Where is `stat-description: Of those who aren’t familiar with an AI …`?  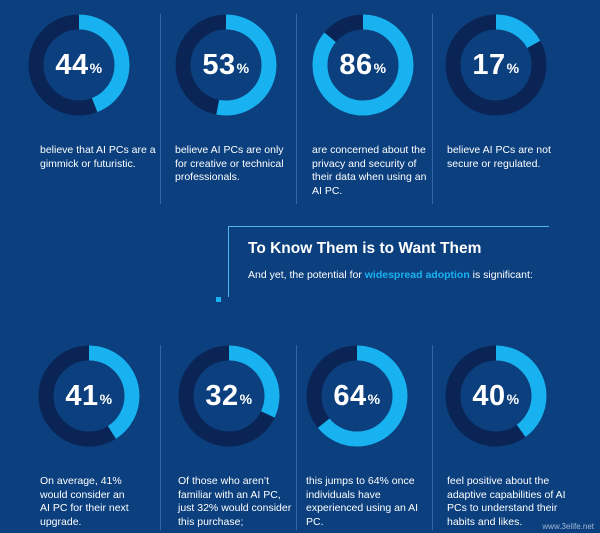
stat-description: Of those who aren’t familiar with an AI … is located at coordinates (235, 501).